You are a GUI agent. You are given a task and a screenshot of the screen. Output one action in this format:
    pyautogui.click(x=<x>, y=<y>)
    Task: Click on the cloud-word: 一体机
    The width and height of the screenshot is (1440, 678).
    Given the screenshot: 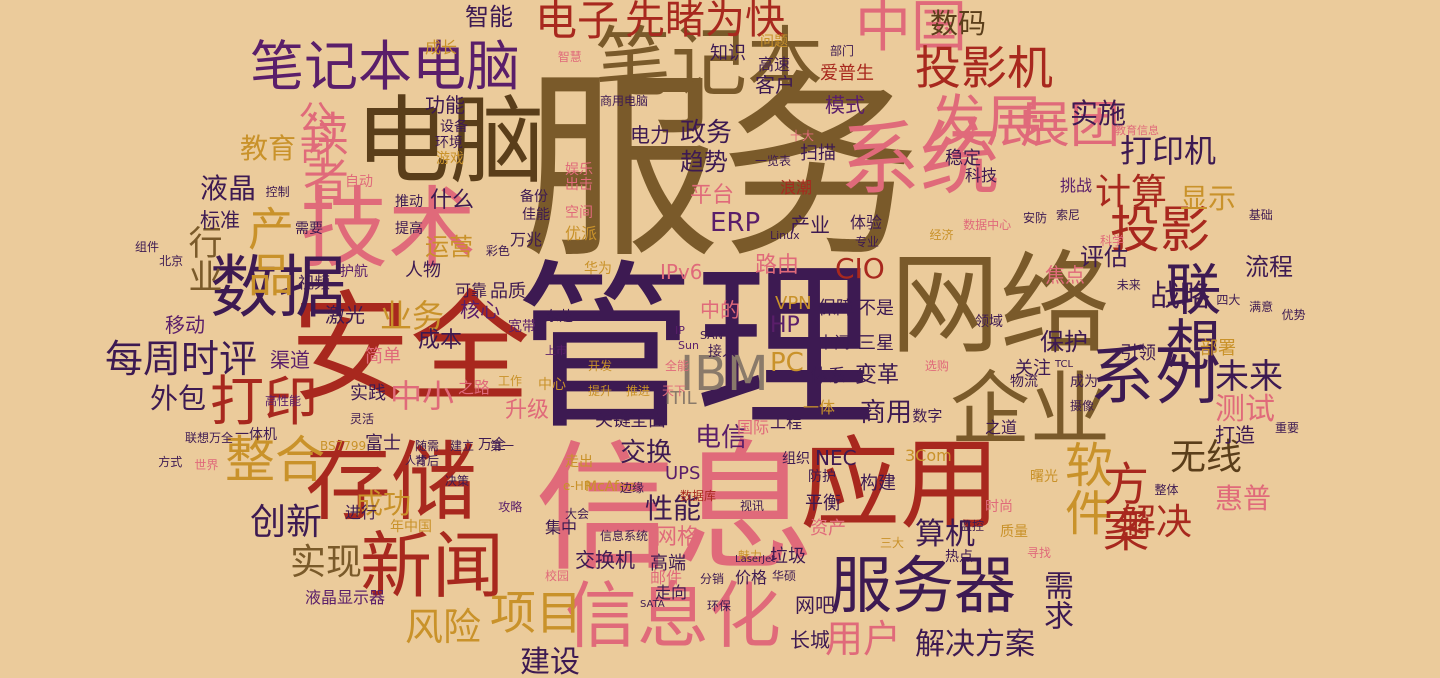 What is the action you would take?
    pyautogui.click(x=256, y=435)
    